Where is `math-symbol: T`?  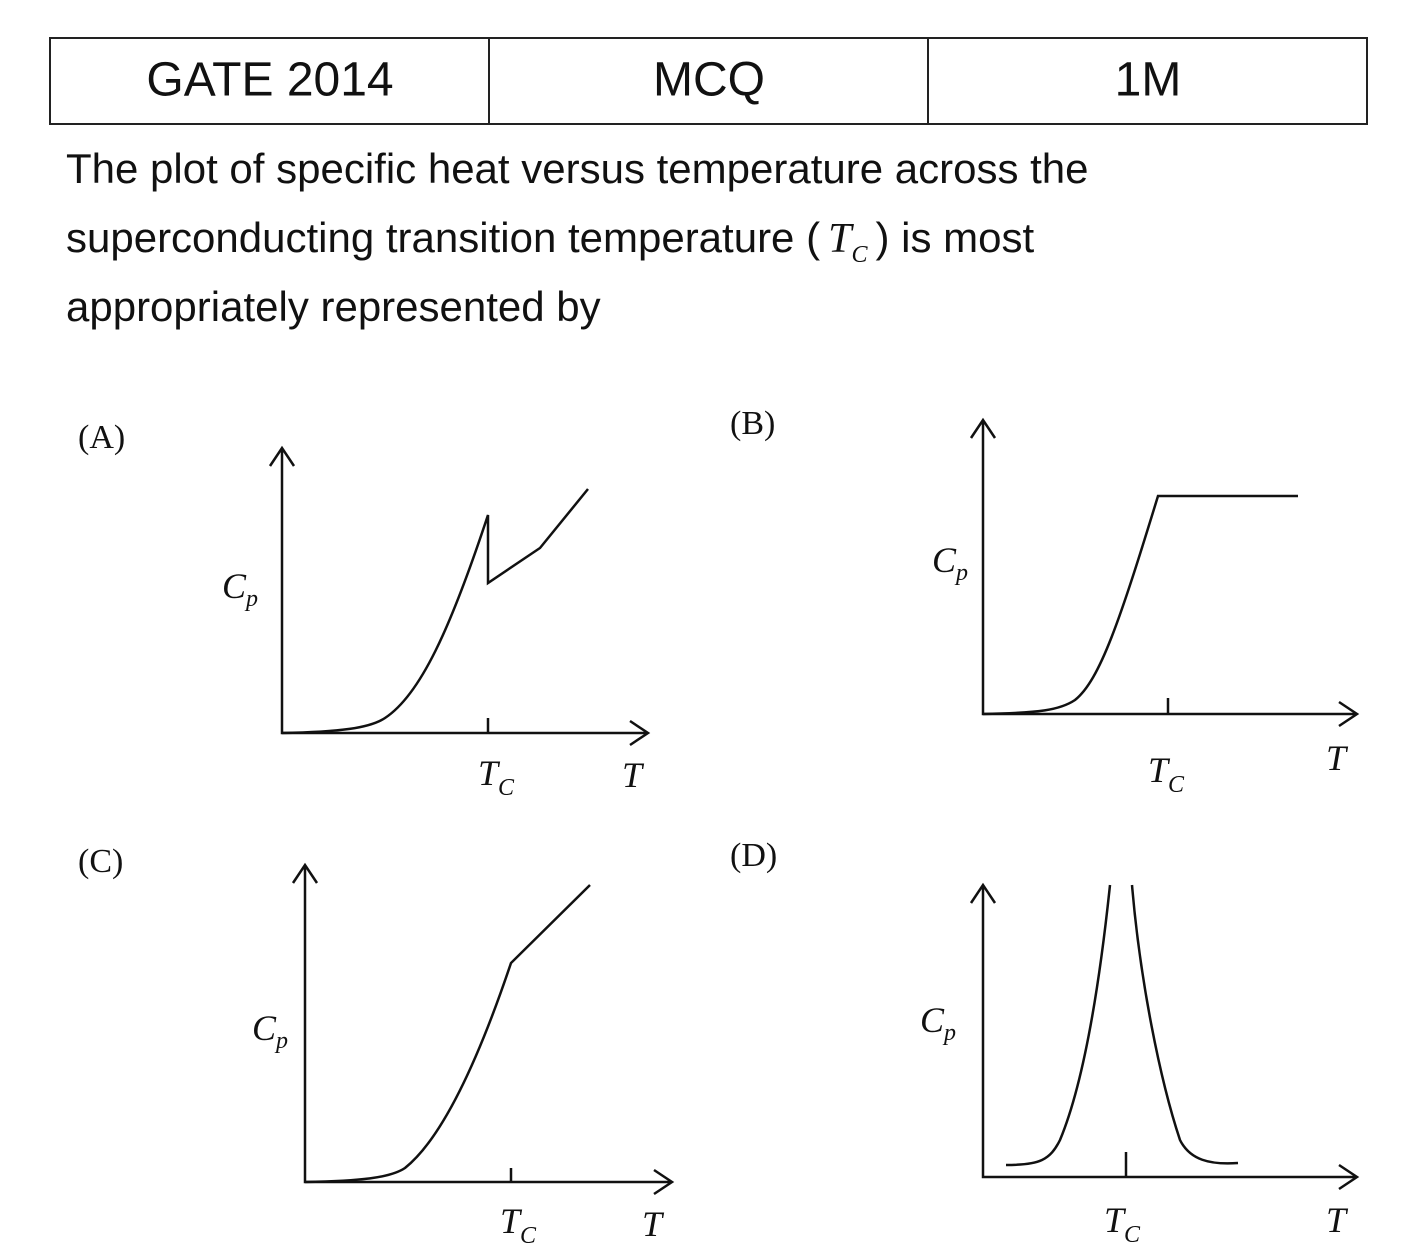
math-symbol: T is located at coordinates (841, 239).